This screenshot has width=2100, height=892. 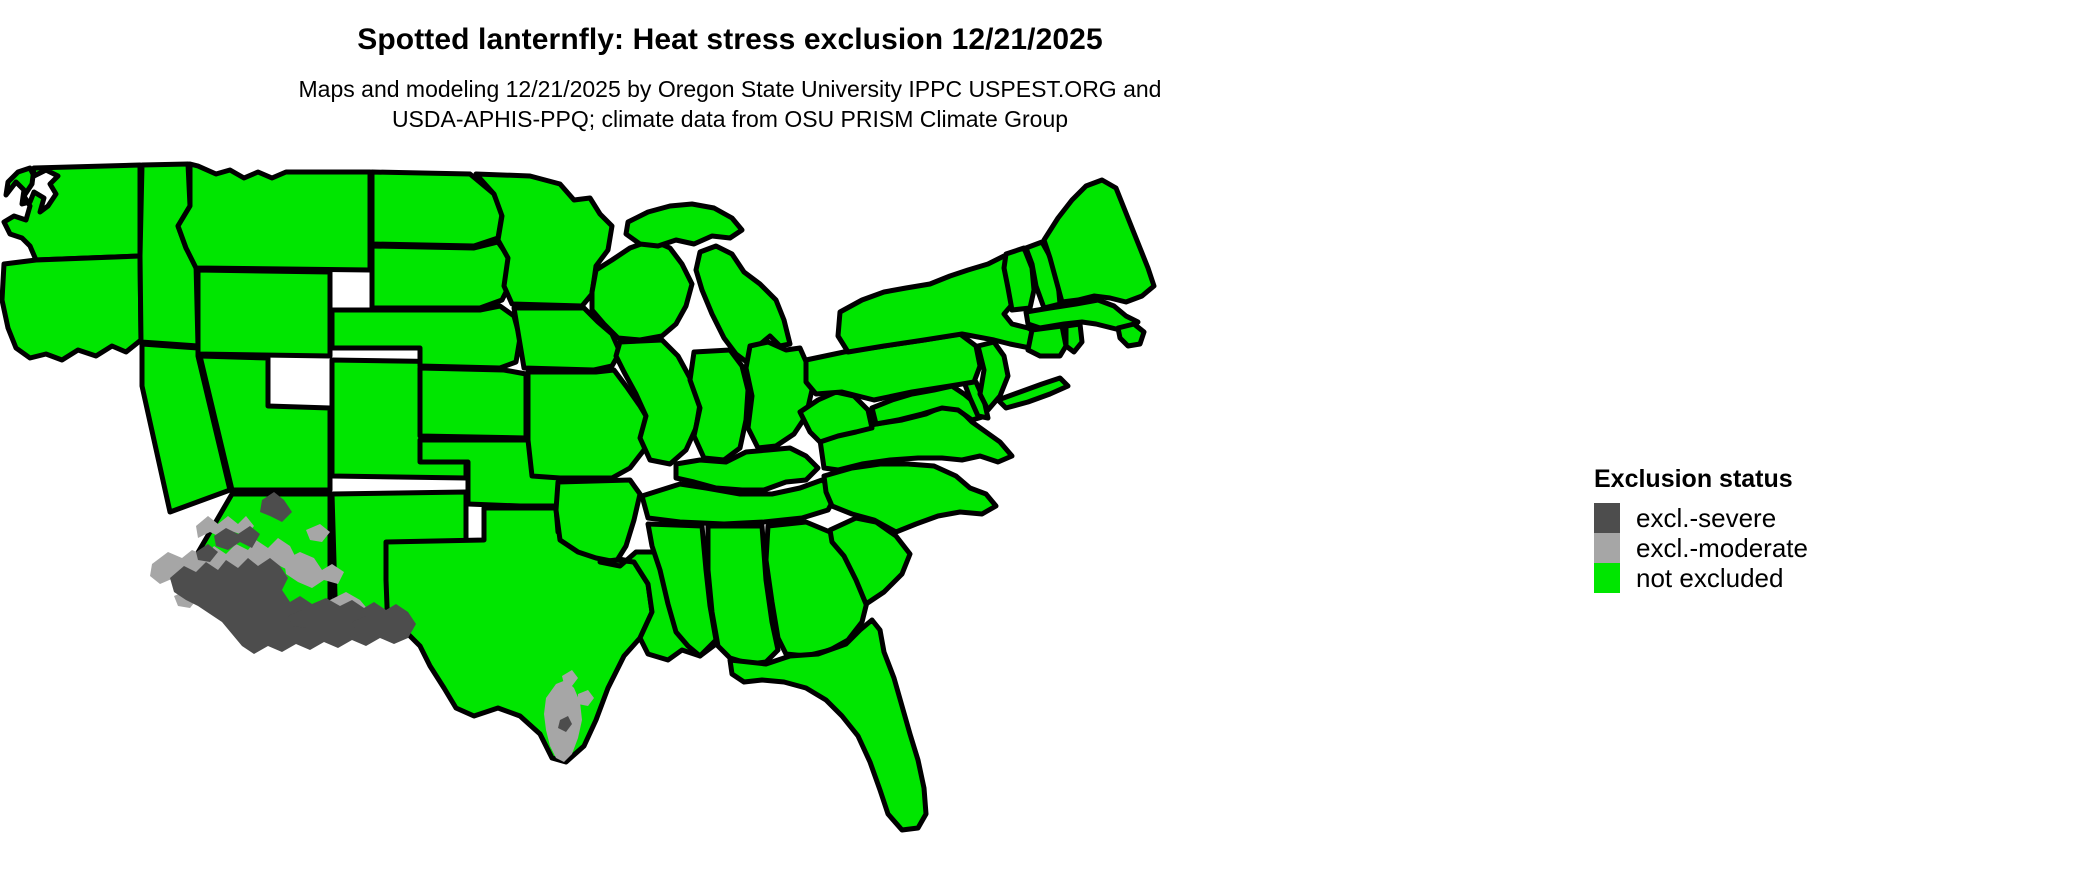 What do you see at coordinates (747, 469) in the screenshot?
I see `state-kentucky` at bounding box center [747, 469].